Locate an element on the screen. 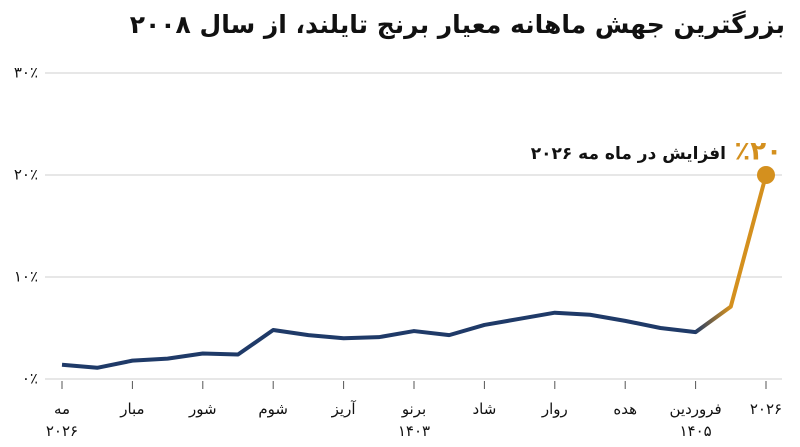  end-point is located at coordinates (766, 175).